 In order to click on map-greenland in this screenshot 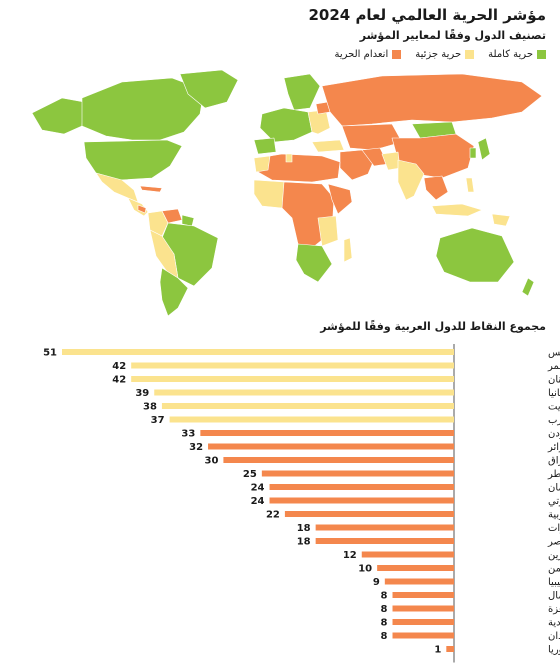, I will do `click(209, 89)`.